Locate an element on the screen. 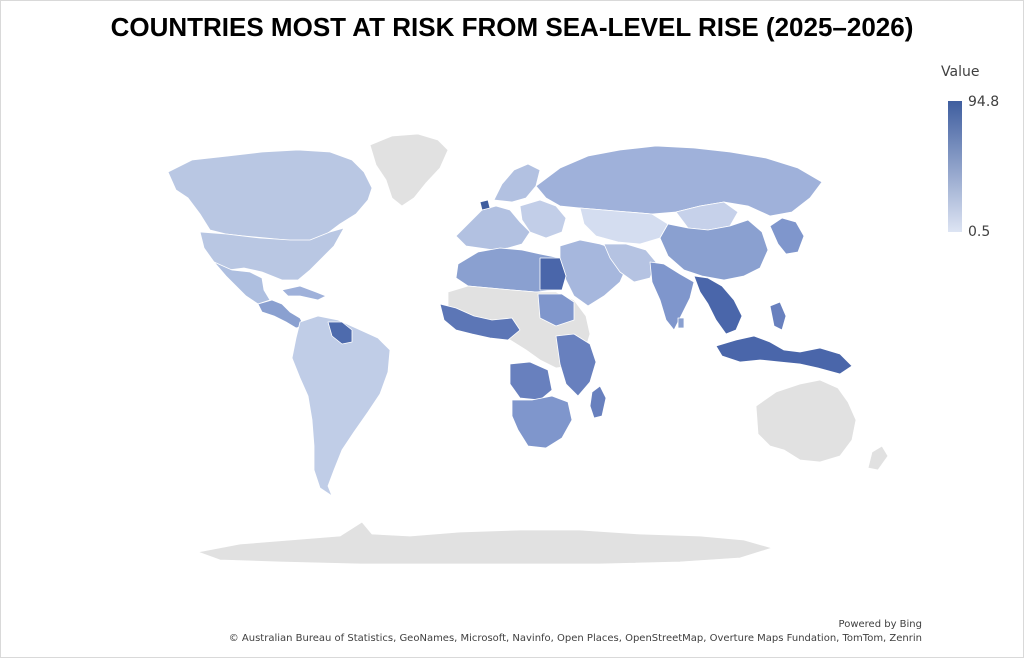 Image resolution: width=1024 pixels, height=658 pixels. region-western-europe is located at coordinates (493, 228).